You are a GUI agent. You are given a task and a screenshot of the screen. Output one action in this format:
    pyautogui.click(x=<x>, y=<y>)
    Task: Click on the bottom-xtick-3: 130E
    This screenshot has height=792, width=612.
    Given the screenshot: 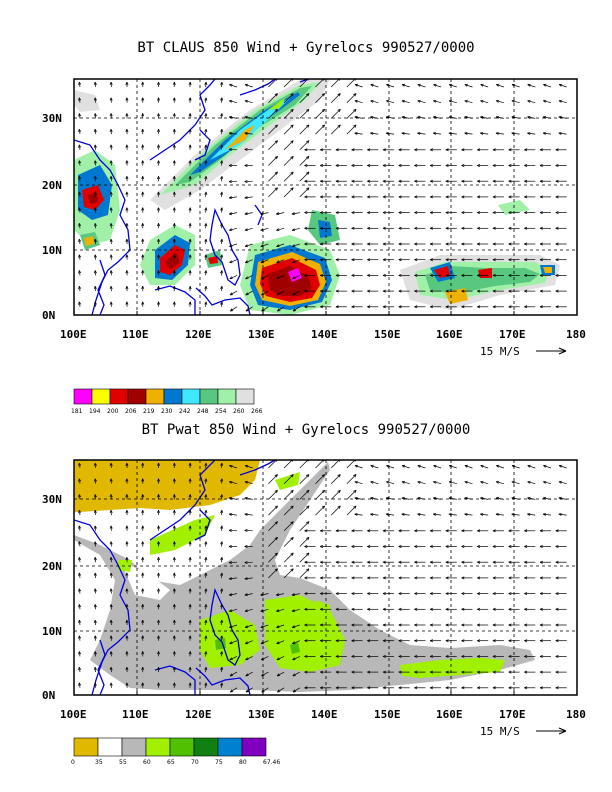 What is the action you would take?
    pyautogui.click(x=261, y=714)
    